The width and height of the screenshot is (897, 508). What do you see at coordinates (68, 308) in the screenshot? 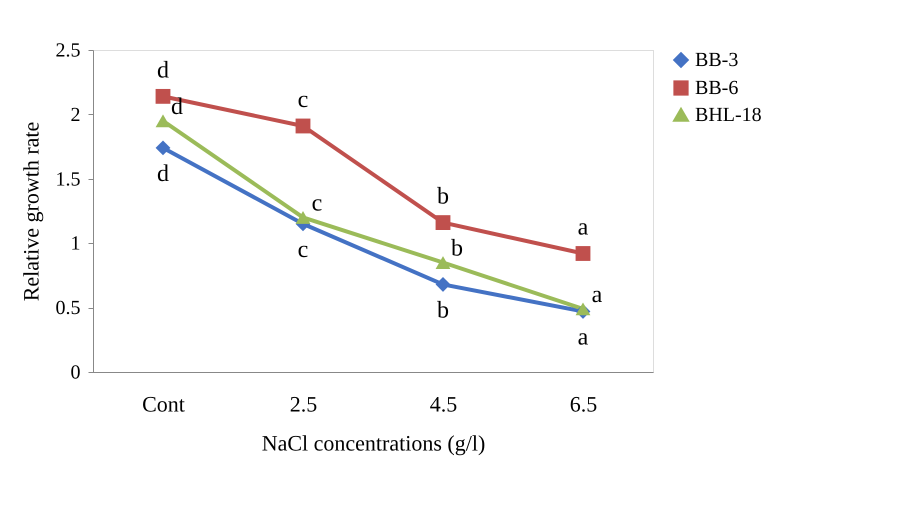
I see `y-tick-label: 0.5` at bounding box center [68, 308].